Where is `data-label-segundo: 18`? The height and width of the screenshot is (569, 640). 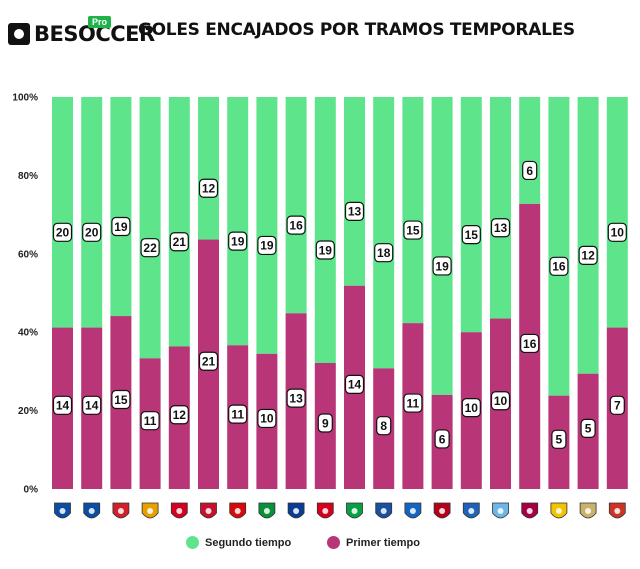 data-label-segundo: 18 is located at coordinates (384, 253).